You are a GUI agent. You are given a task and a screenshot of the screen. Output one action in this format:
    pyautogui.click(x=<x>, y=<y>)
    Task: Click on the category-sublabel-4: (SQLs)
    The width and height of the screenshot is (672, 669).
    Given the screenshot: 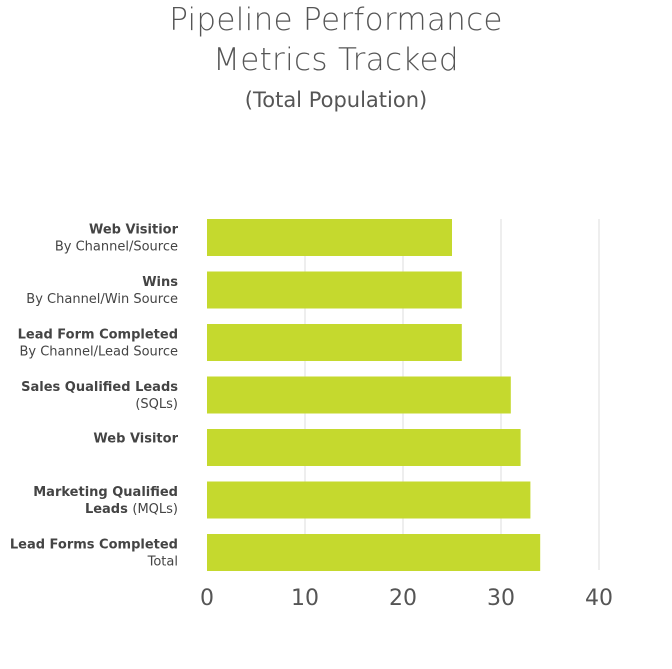 What is the action you would take?
    pyautogui.click(x=156, y=404)
    